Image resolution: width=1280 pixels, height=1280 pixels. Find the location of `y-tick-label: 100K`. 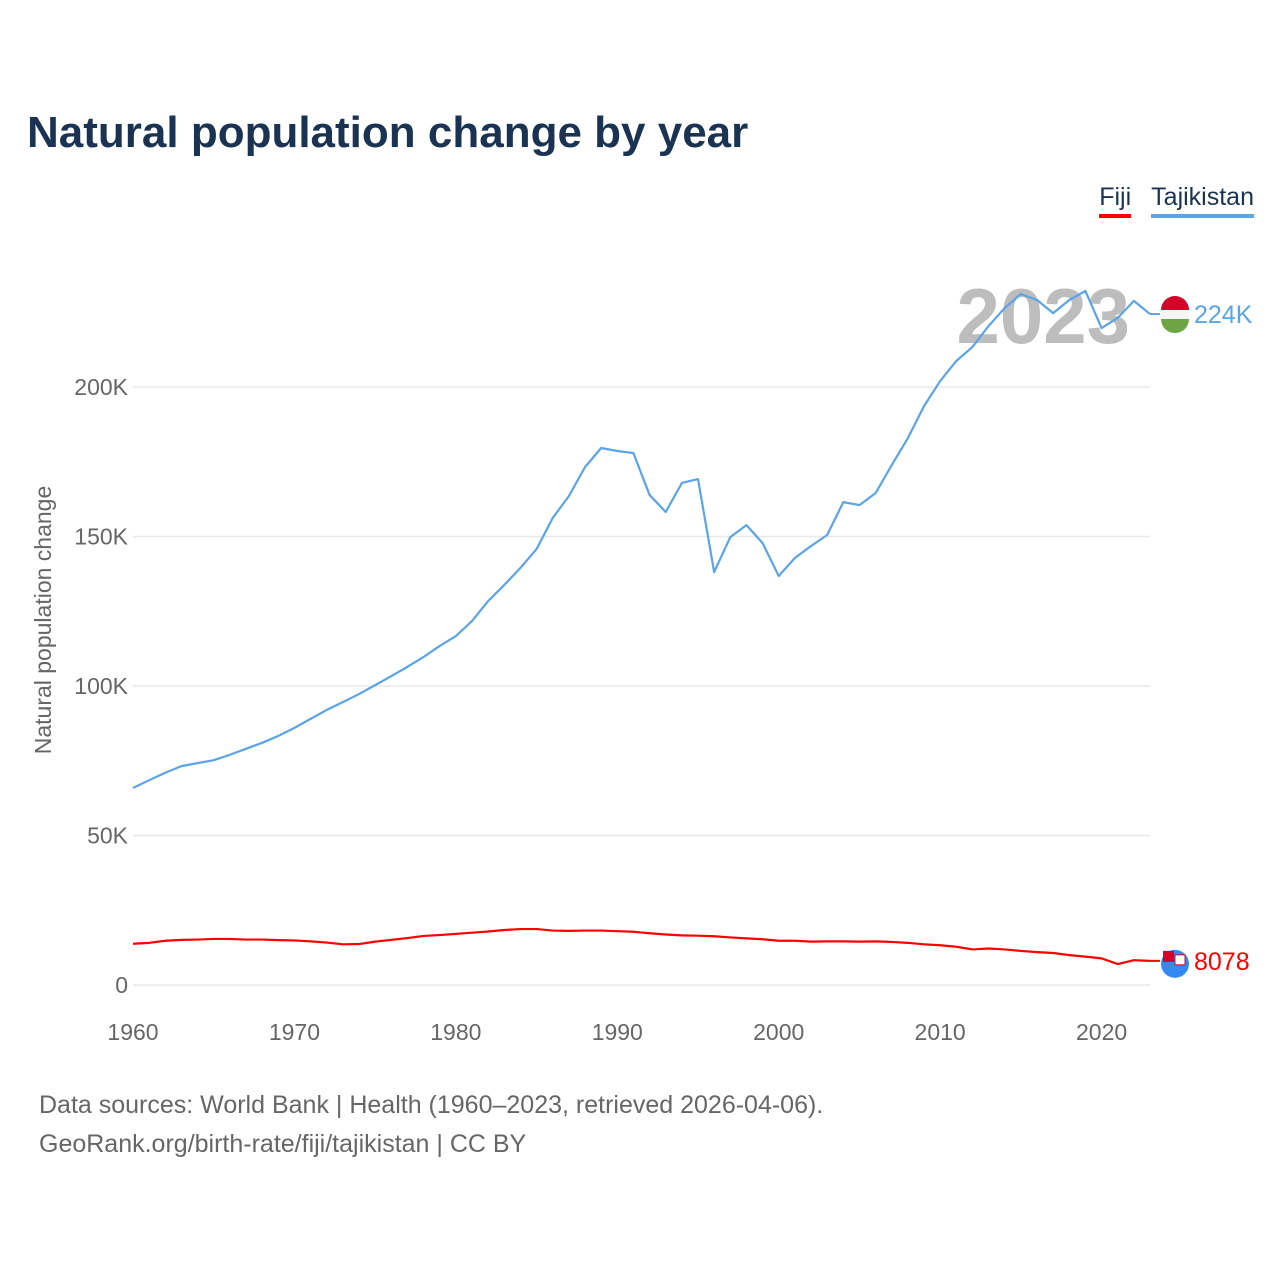

y-tick-label: 100K is located at coordinates (101, 686).